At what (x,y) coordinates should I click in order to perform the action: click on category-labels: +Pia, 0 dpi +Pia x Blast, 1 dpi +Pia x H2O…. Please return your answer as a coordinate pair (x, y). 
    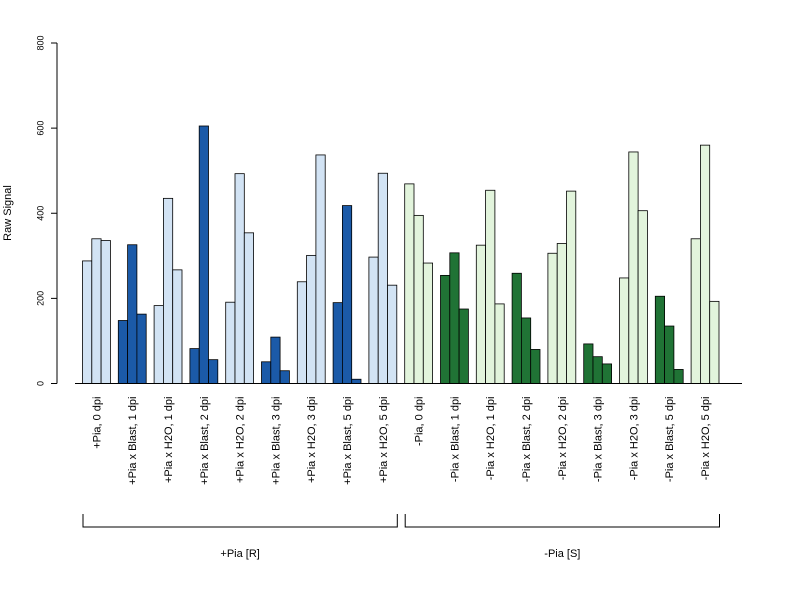
    Looking at the image, I should click on (401, 441).